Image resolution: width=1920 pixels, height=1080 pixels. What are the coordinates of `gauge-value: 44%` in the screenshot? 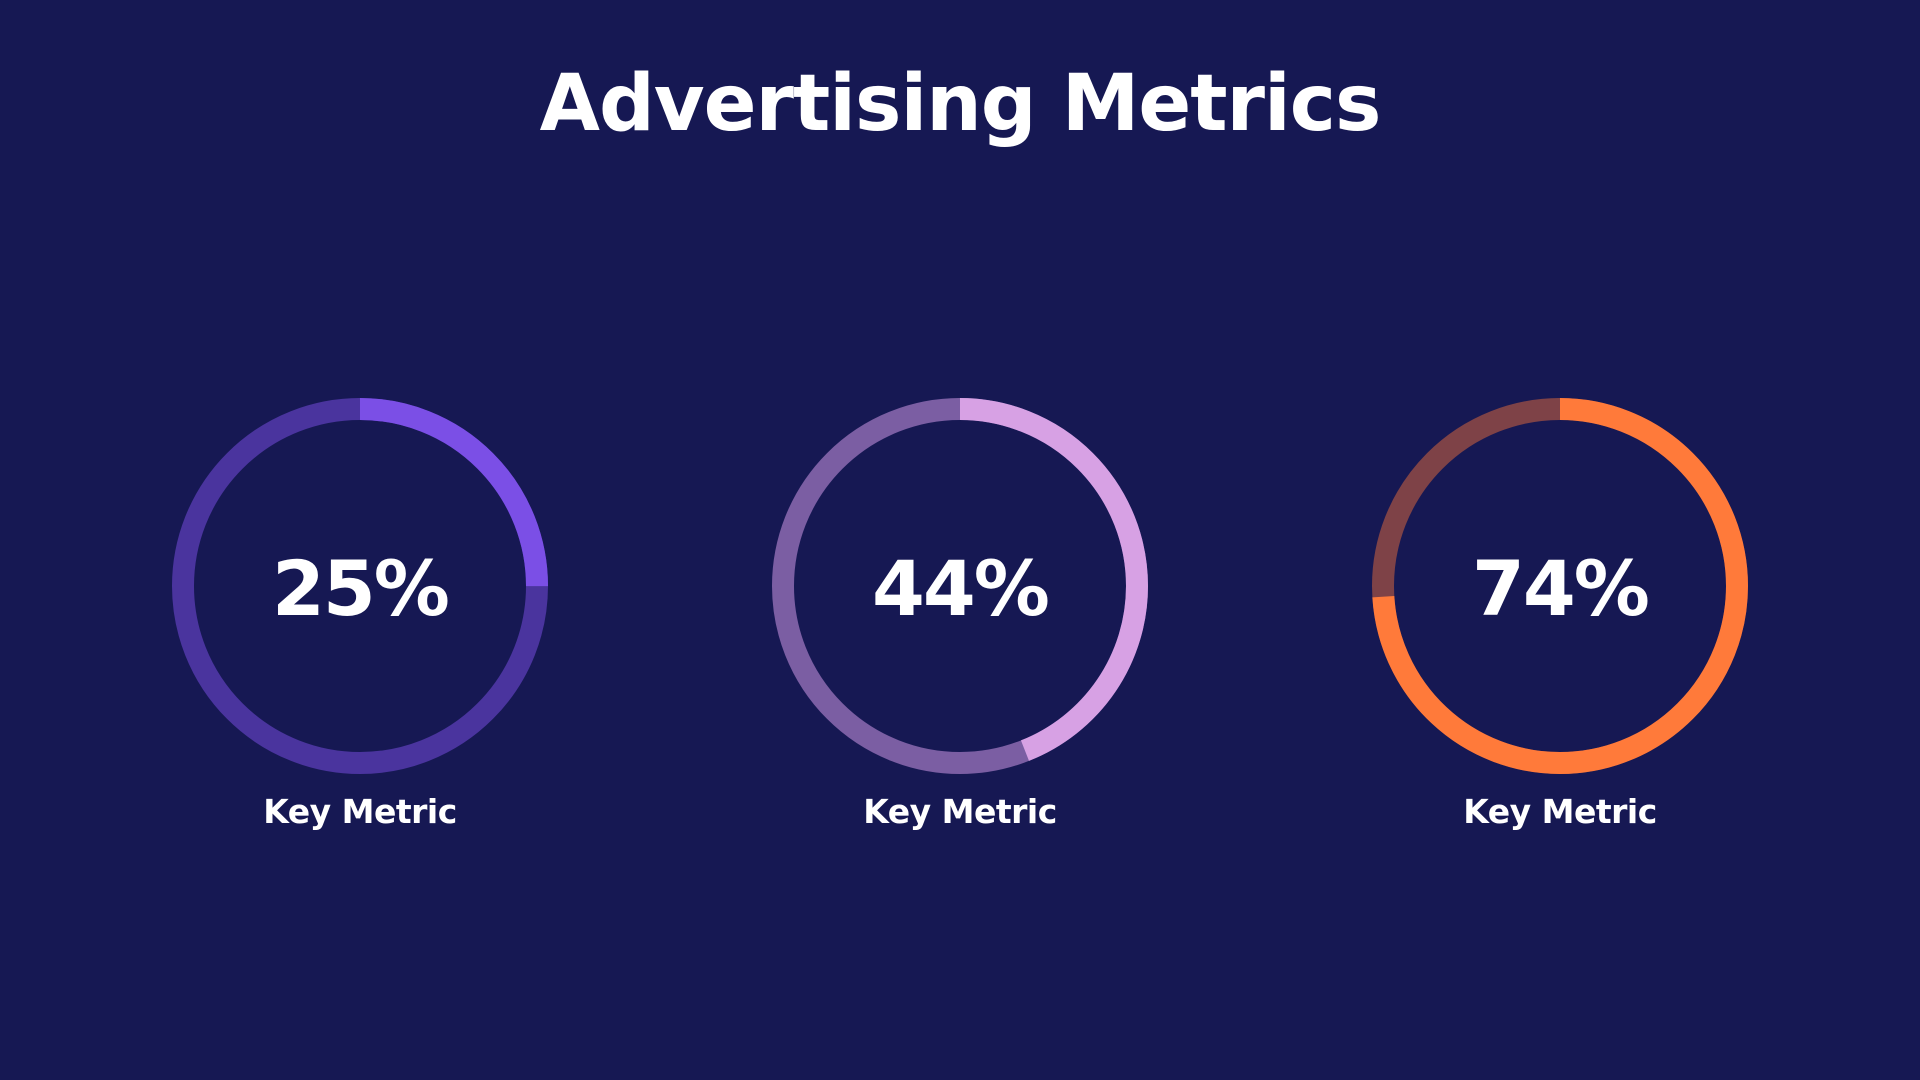 It's located at (961, 588).